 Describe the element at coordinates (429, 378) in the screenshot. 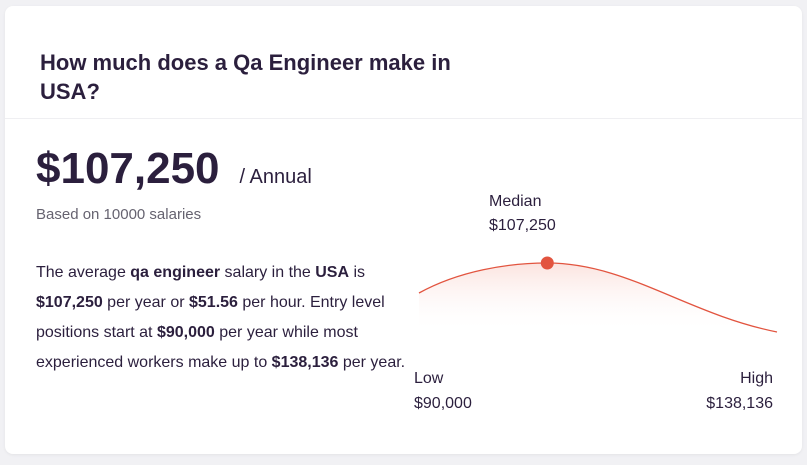

I see `low-label: Low` at that location.